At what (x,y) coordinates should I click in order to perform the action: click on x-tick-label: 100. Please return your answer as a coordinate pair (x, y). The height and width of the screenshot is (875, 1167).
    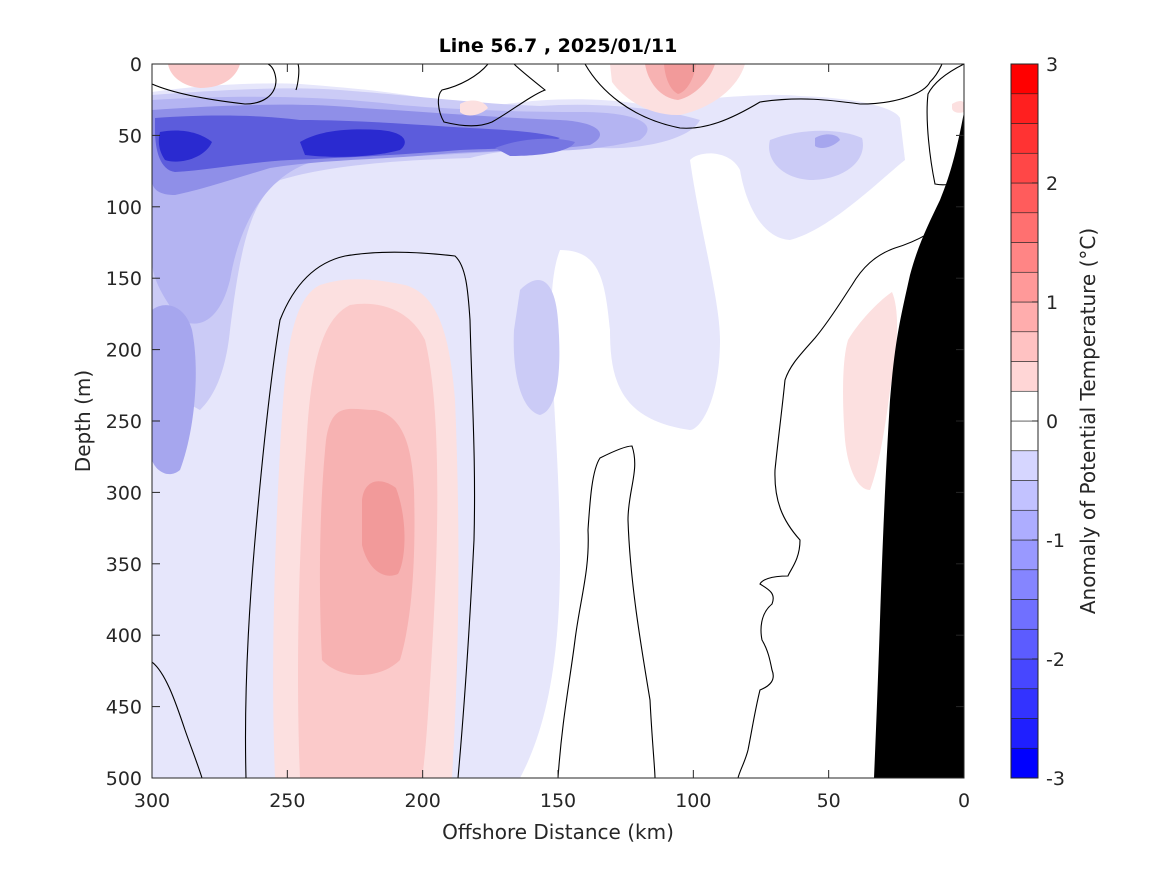
    Looking at the image, I should click on (693, 801).